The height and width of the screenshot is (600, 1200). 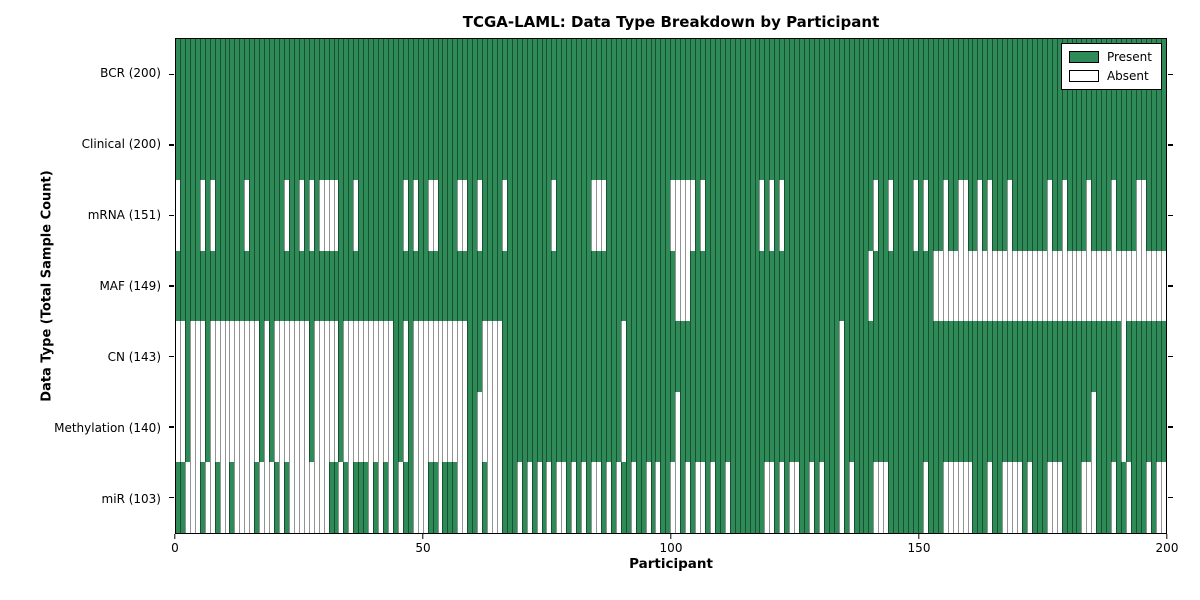 What do you see at coordinates (671, 215) in the screenshot?
I see `row-mrna` at bounding box center [671, 215].